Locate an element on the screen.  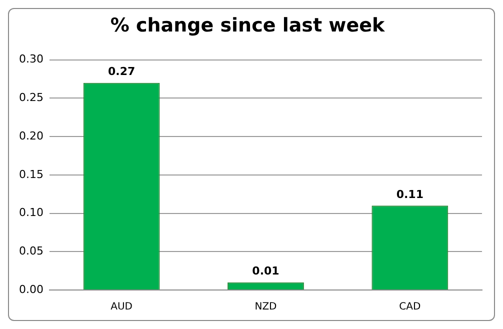
y-tick-label: 0.25 is located at coordinates (31, 97).